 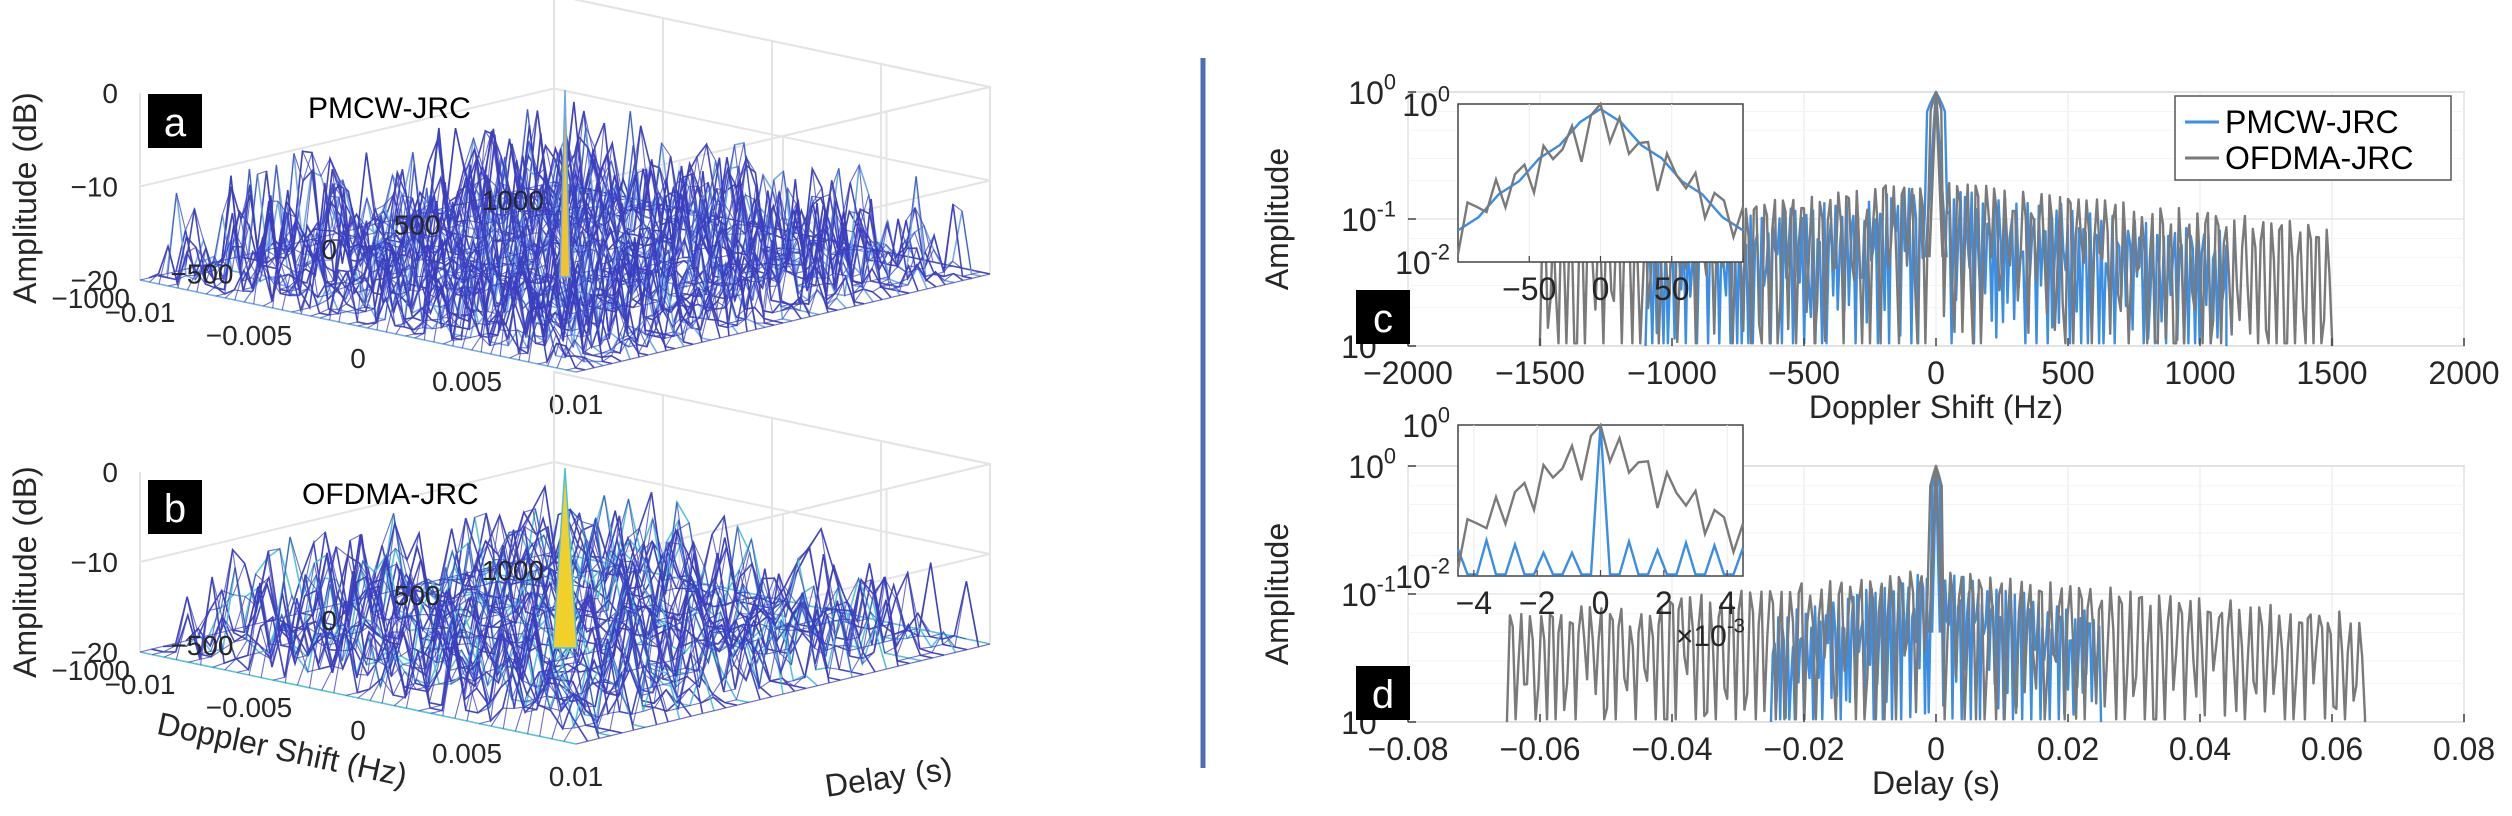 What do you see at coordinates (201, 274) in the screenshot?
I see `doppler-tick-label-a-3: −500` at bounding box center [201, 274].